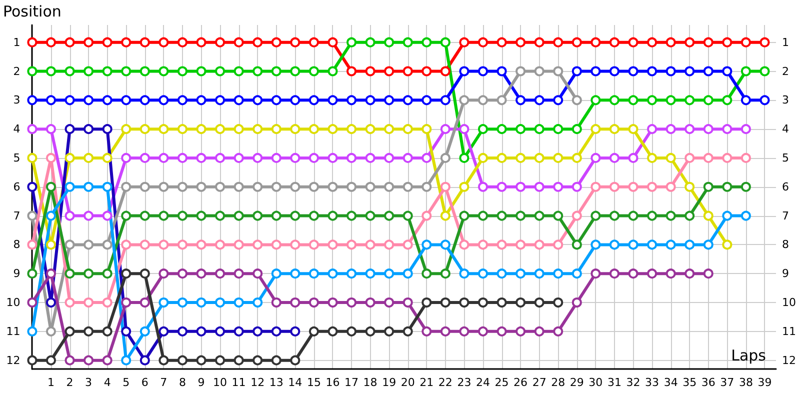 This screenshot has height=400, width=800. Describe the element at coordinates (407, 382) in the screenshot. I see `x-tick-label: 20` at that location.